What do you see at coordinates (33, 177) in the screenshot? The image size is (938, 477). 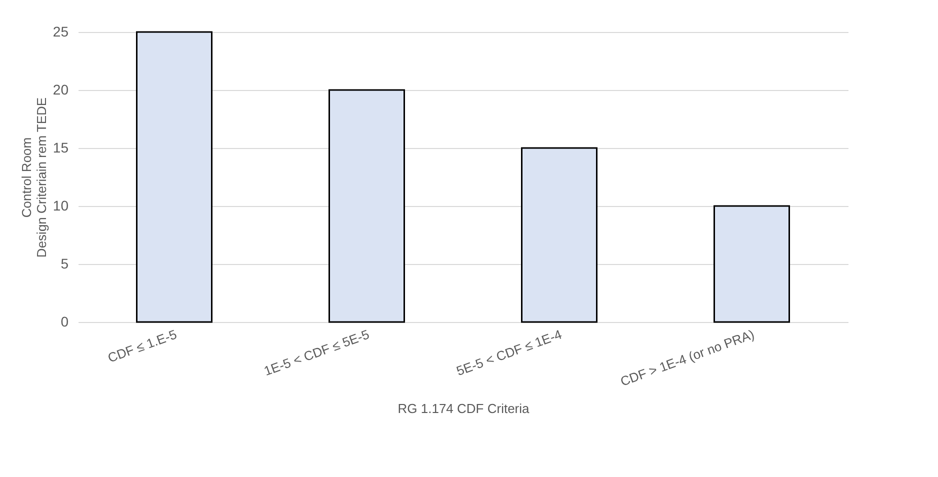 I see `y-axis-title: Control Room Design Criteriain rem TEDE` at bounding box center [33, 177].